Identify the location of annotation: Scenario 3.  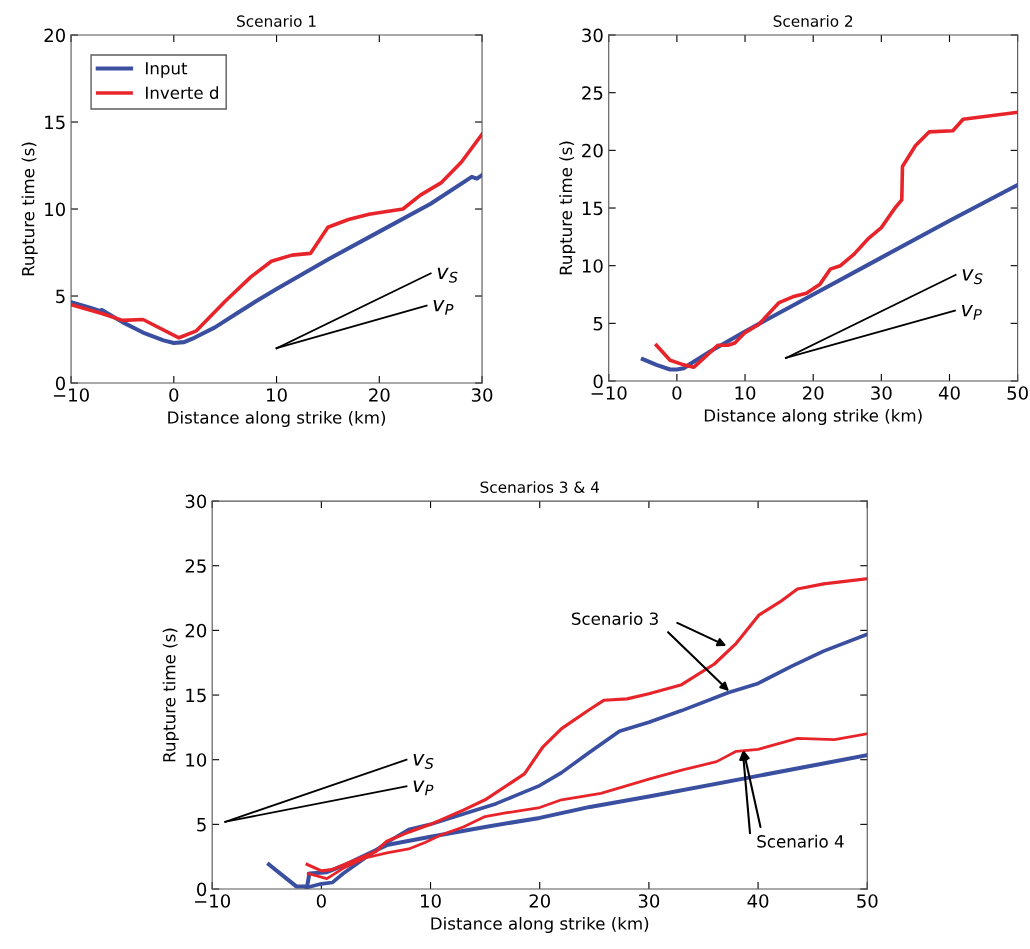
(614, 619).